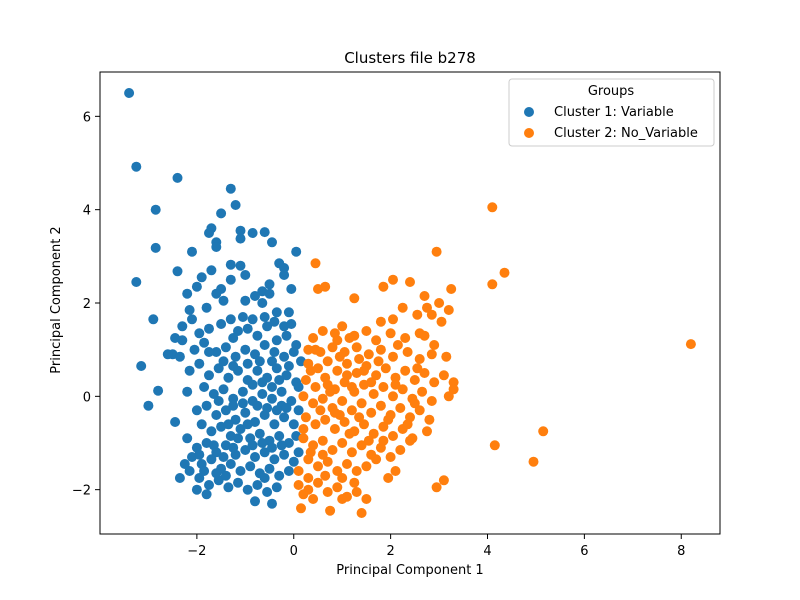 Image resolution: width=800 pixels, height=600 pixels. I want to click on x-tick-label-2: 2, so click(390, 551).